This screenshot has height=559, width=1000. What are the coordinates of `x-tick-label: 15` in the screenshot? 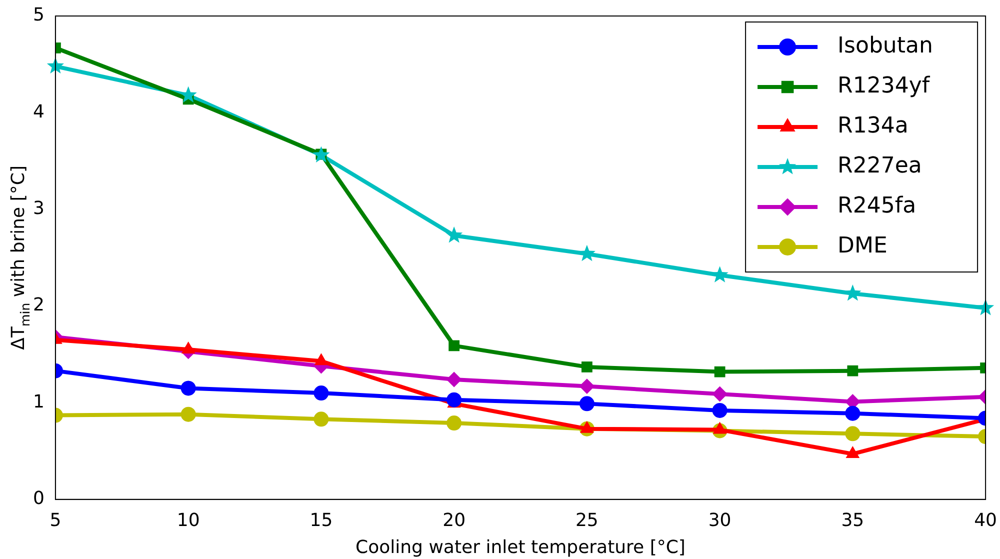 It's located at (321, 520).